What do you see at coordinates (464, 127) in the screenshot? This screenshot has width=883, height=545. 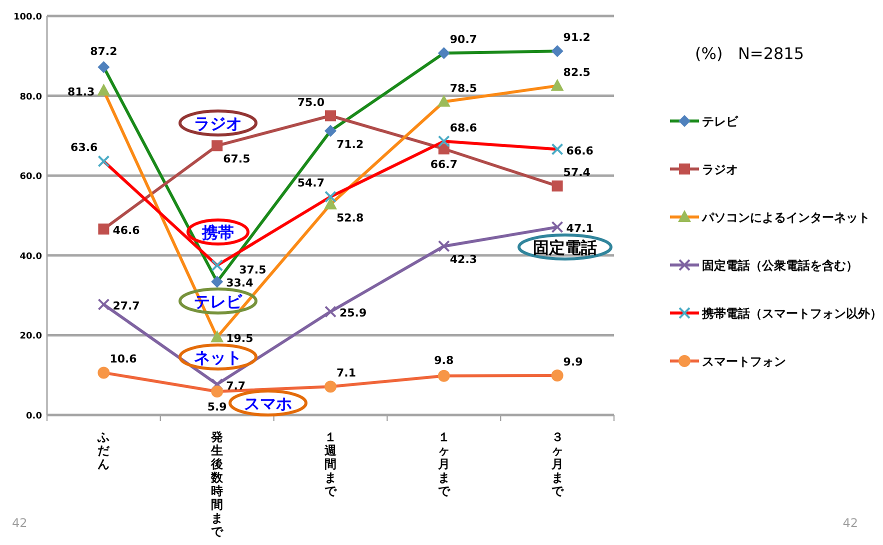 I see `data-label: 68.6` at bounding box center [464, 127].